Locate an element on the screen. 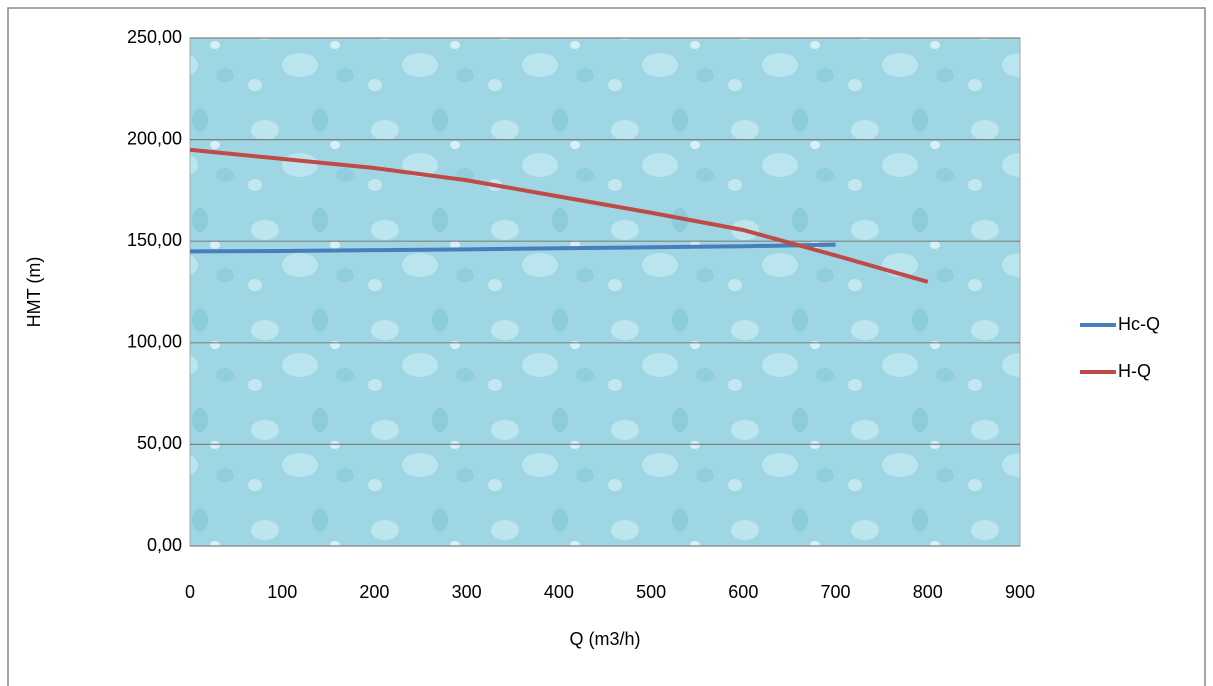  x-tick-label: 400 is located at coordinates (559, 592).